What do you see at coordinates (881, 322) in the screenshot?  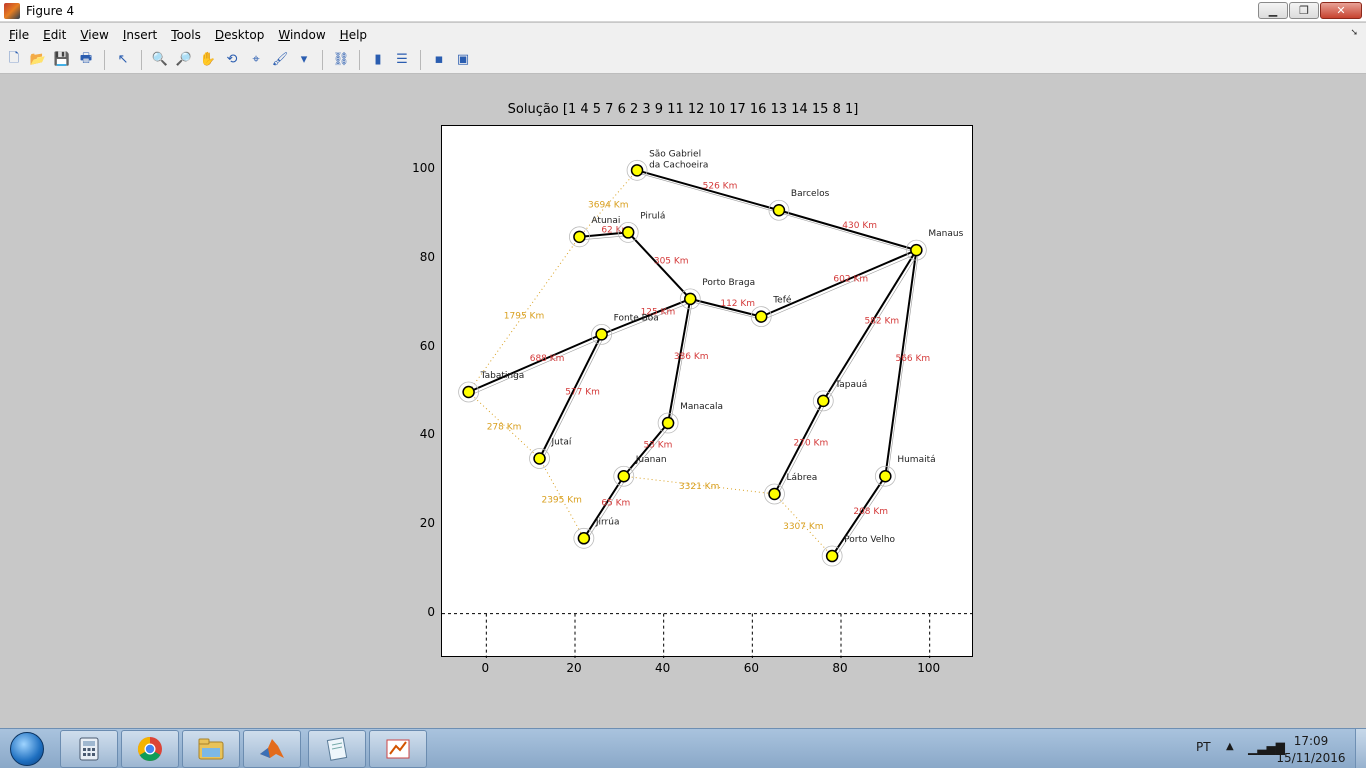 I see `route-edge-label: 582 Km` at bounding box center [881, 322].